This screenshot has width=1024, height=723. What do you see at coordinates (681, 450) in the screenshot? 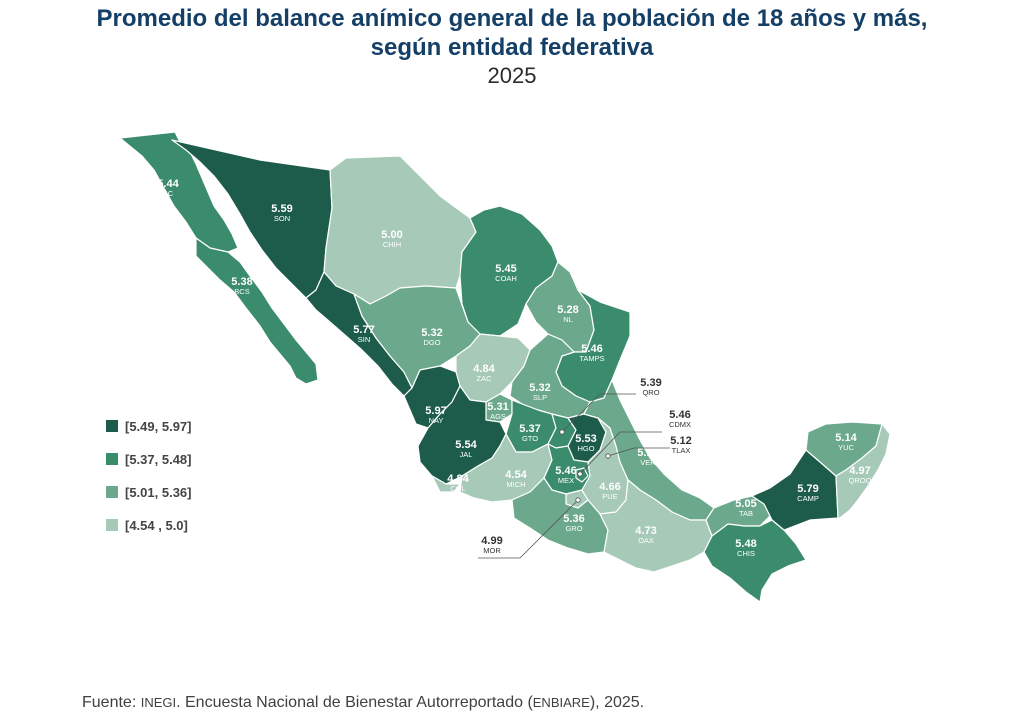
I see `state-abbr-tlax: TLAX` at bounding box center [681, 450].